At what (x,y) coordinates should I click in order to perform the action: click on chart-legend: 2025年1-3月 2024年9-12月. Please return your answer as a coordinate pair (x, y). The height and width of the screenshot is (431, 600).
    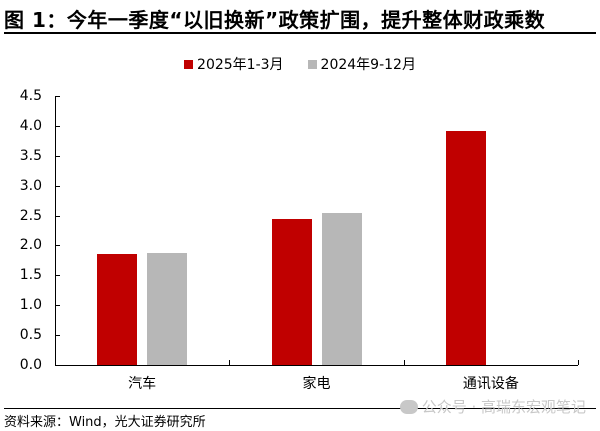
    Looking at the image, I should click on (300, 64).